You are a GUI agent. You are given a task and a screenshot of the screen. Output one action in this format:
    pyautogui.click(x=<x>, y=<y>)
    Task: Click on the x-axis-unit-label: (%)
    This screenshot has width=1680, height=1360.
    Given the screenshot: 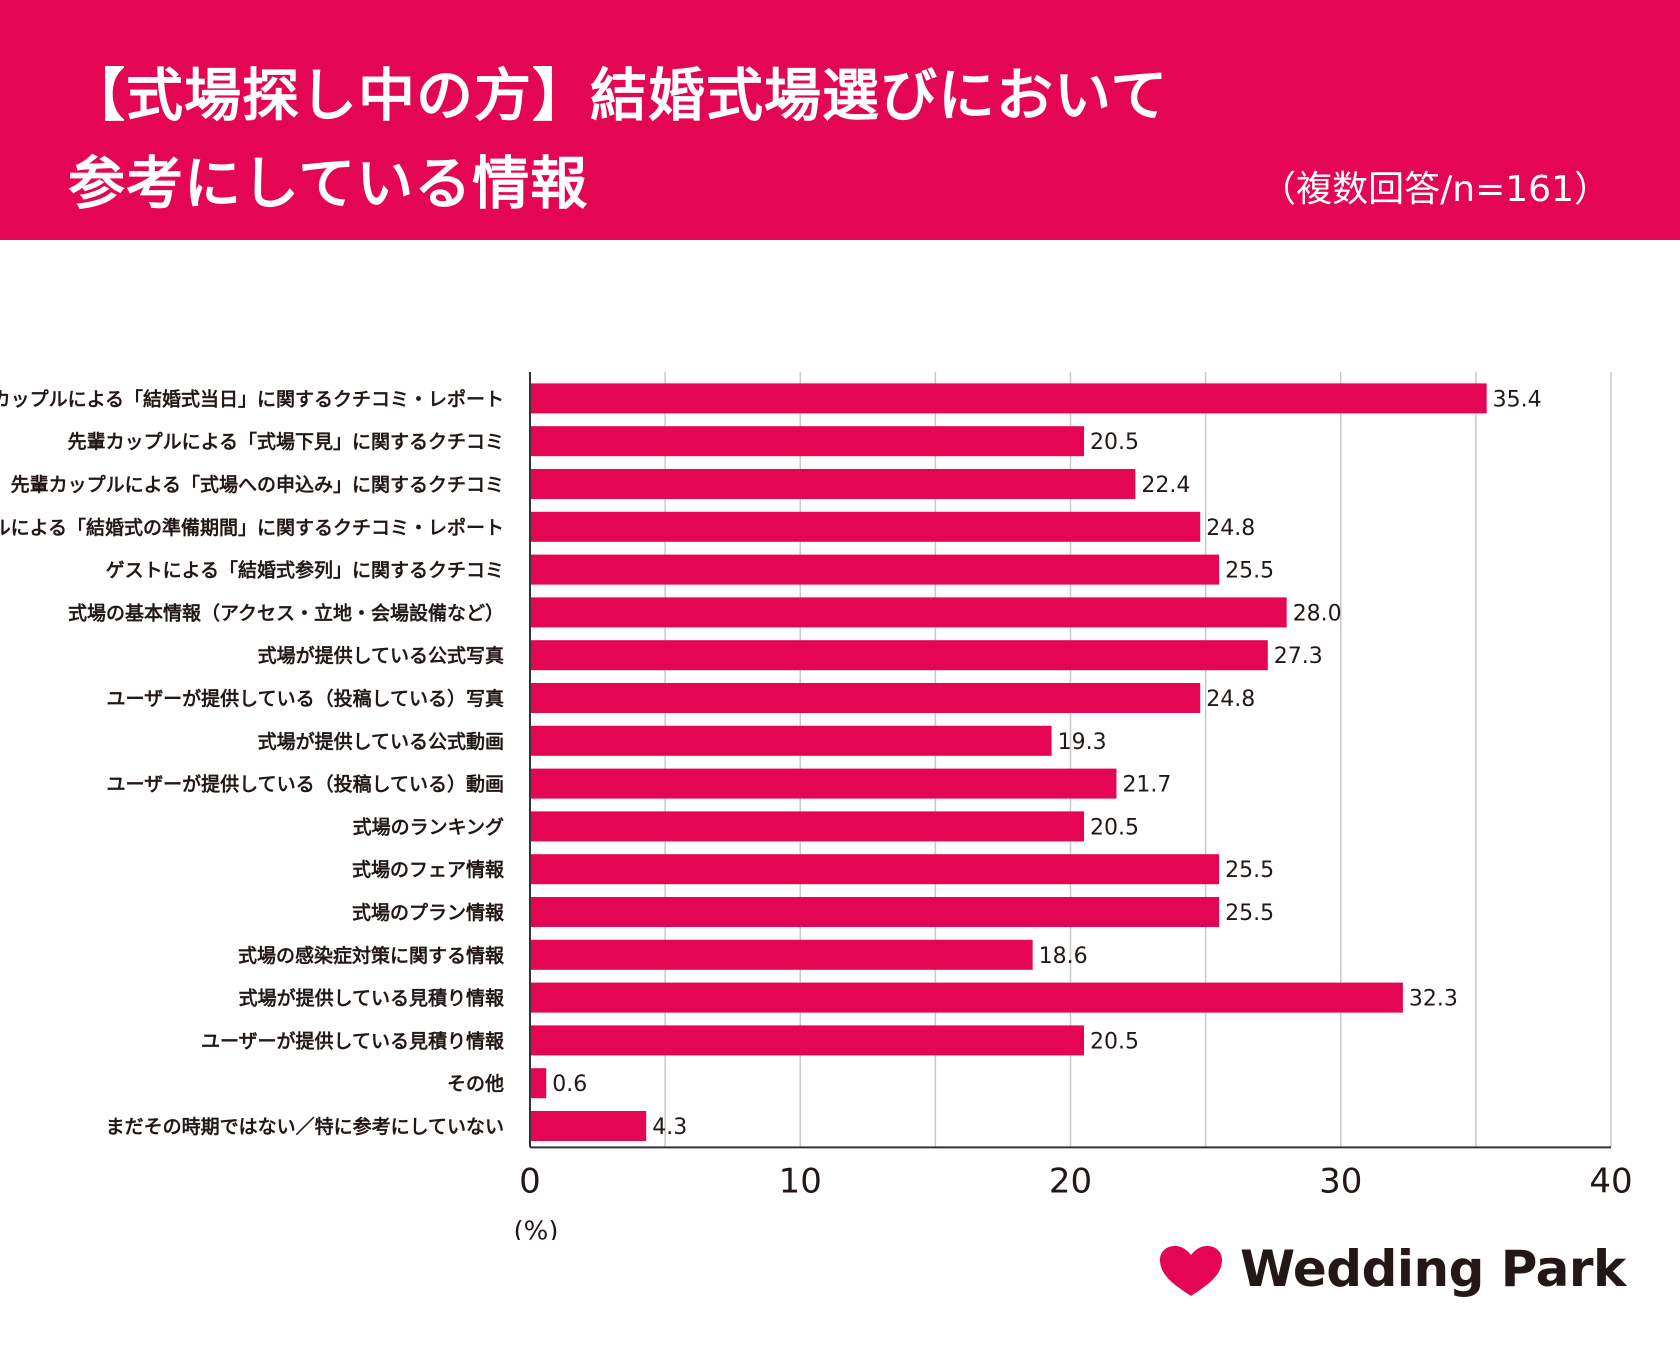 What is the action you would take?
    pyautogui.click(x=536, y=1228)
    